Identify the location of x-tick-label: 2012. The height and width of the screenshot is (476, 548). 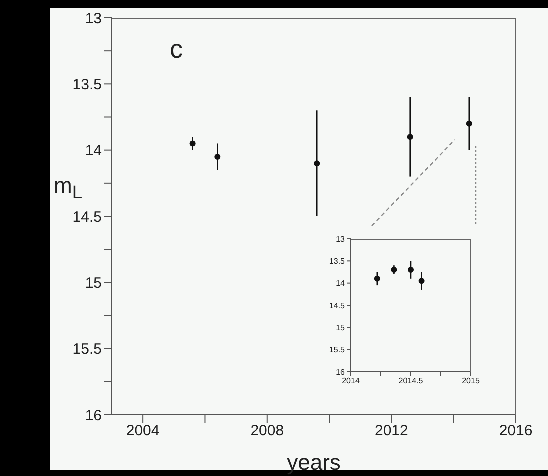
(391, 431).